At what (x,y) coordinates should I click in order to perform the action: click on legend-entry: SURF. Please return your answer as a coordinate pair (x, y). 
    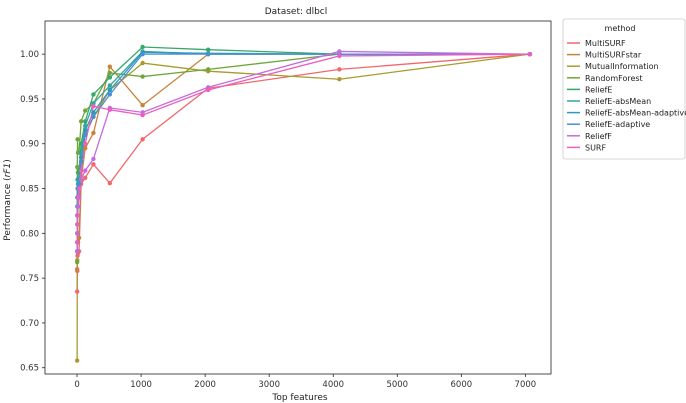
    Looking at the image, I should click on (595, 147).